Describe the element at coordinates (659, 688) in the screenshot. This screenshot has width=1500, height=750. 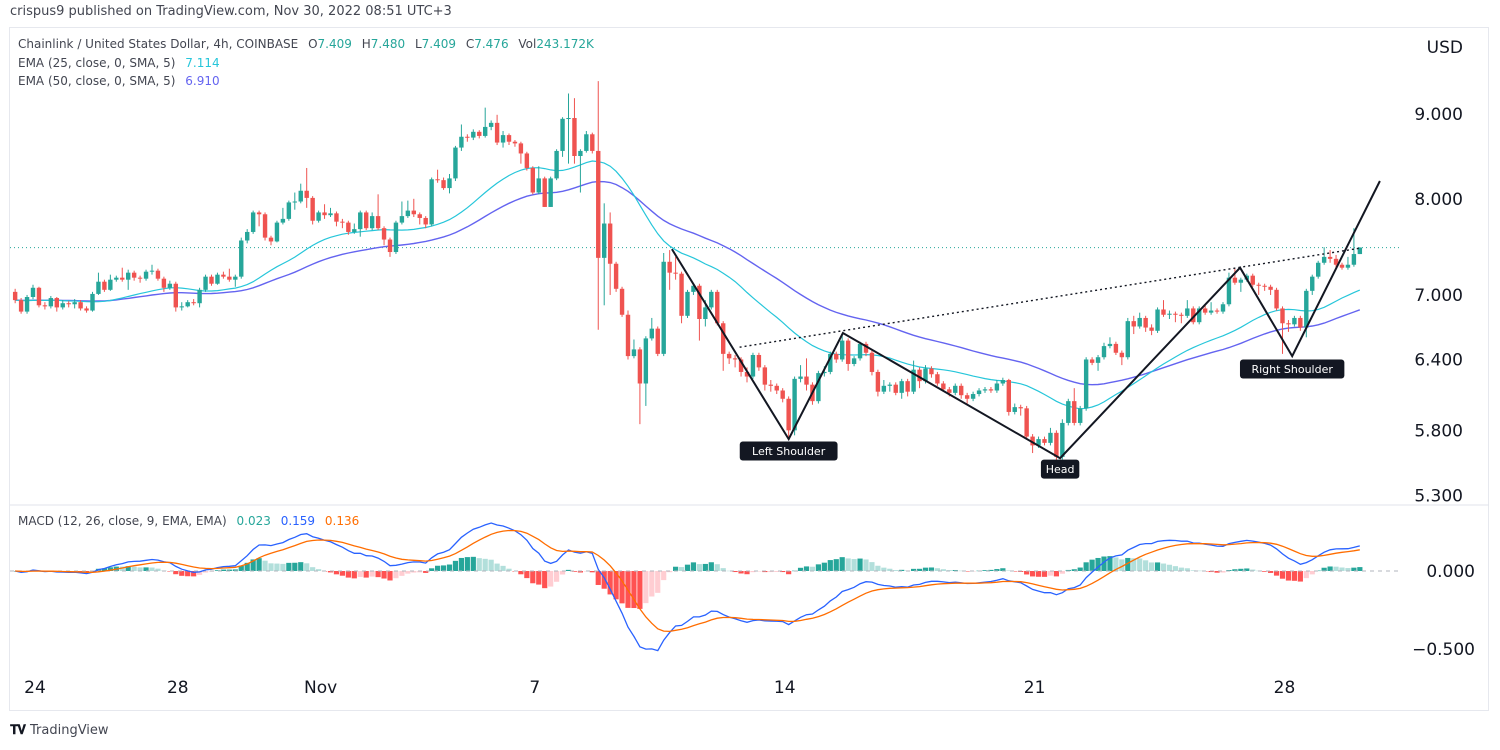
I see `time-axis: 24 28 Nov 7 14 21 28` at that location.